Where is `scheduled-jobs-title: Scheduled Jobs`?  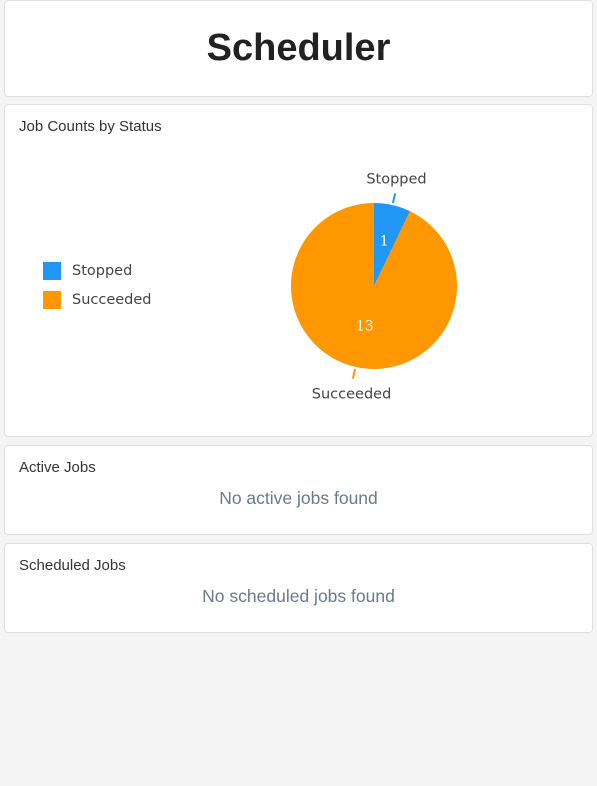 scheduled-jobs-title: Scheduled Jobs is located at coordinates (72, 565).